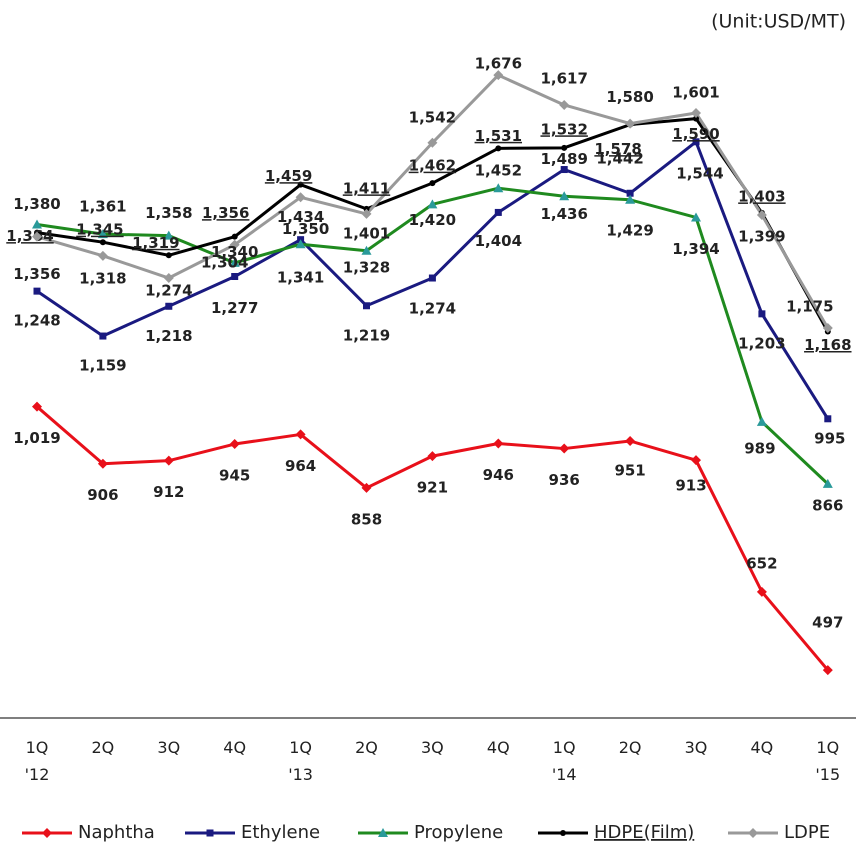 The height and width of the screenshot is (847, 856). Describe the element at coordinates (366, 335) in the screenshot. I see `value-label: 1,219` at that location.